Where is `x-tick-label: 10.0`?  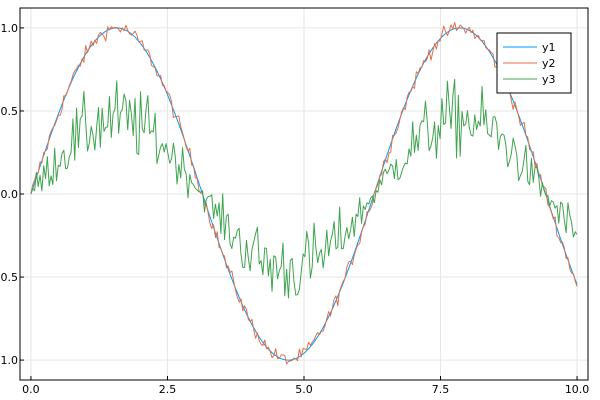
x-tick-label: 10.0 is located at coordinates (577, 389).